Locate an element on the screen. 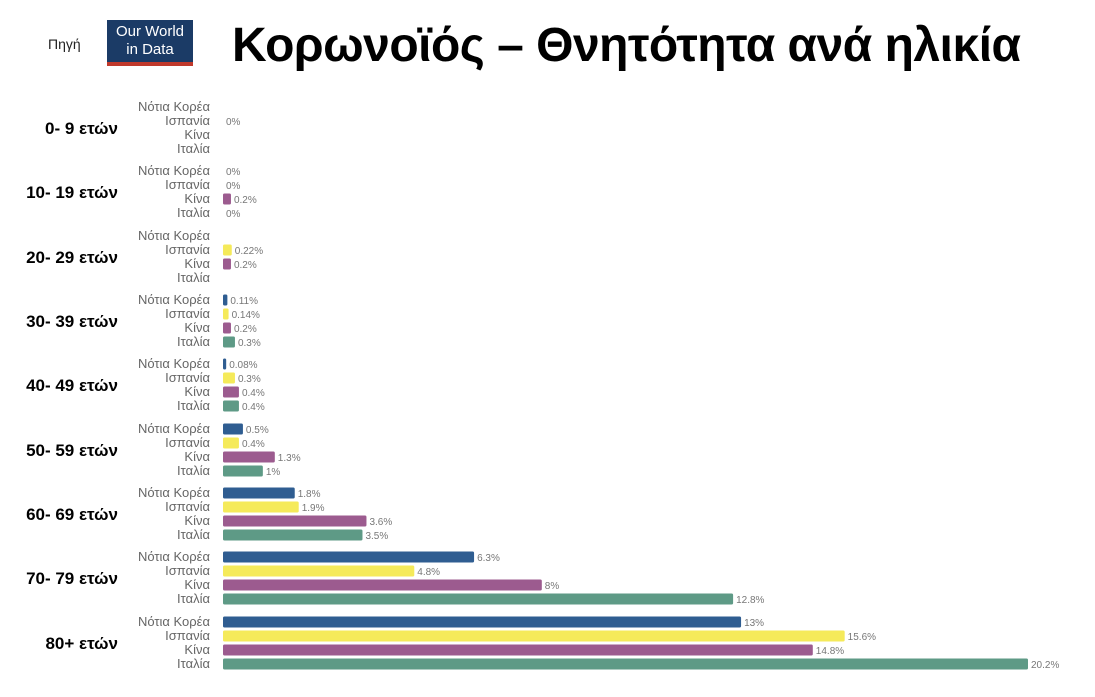 The width and height of the screenshot is (1095, 697). chart-title: Κορωνοϊός – Θνητότητα ανά ηλικία is located at coordinates (626, 45).